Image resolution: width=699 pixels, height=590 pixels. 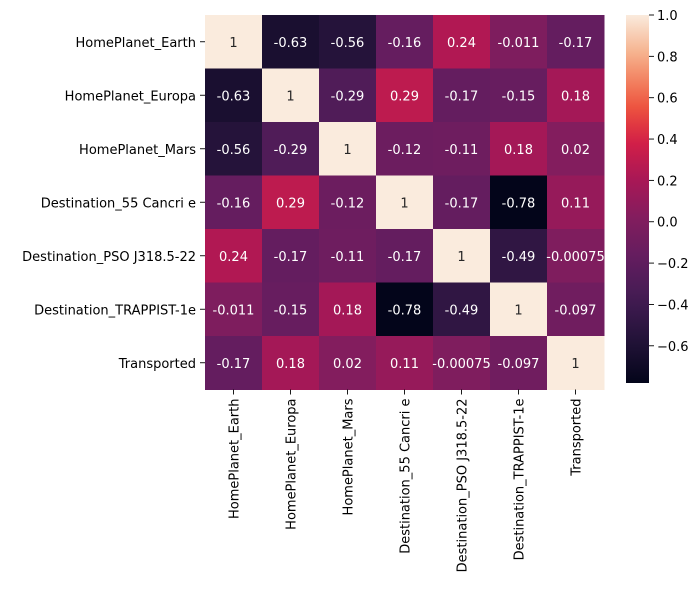 I want to click on cell-label-r2-c0: -0.56, so click(x=234, y=150).